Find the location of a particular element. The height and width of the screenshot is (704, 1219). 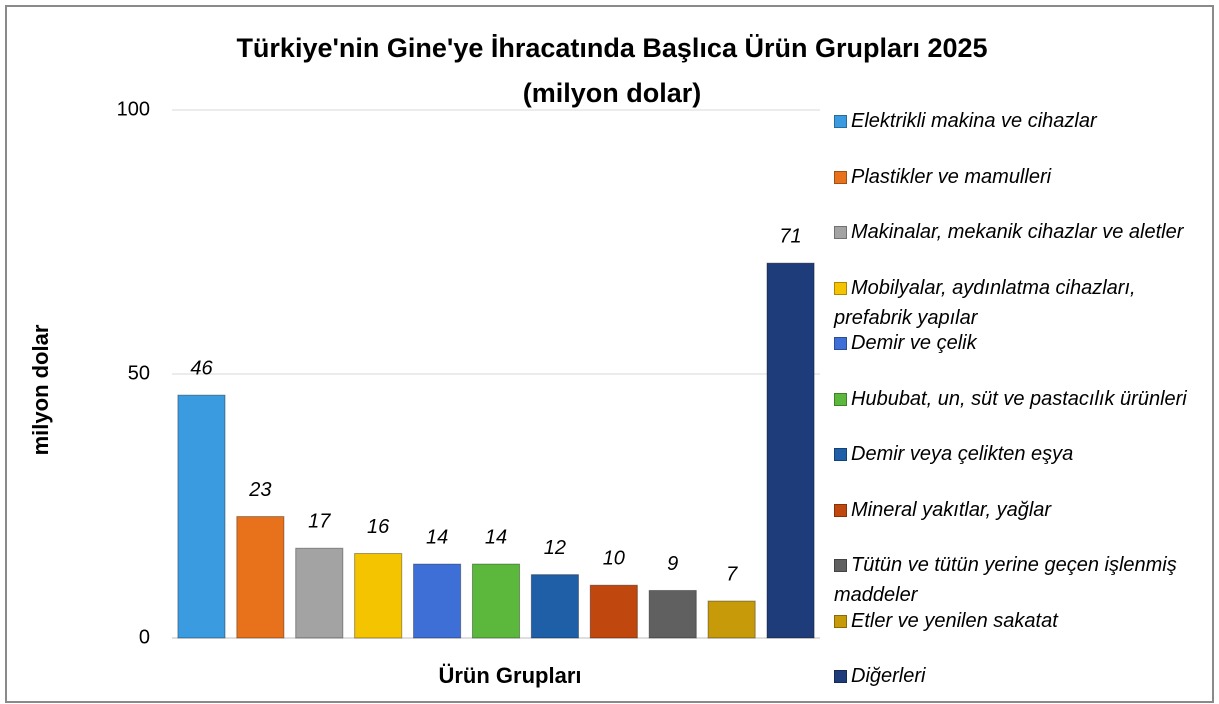

value-label: 17 is located at coordinates (319, 522).